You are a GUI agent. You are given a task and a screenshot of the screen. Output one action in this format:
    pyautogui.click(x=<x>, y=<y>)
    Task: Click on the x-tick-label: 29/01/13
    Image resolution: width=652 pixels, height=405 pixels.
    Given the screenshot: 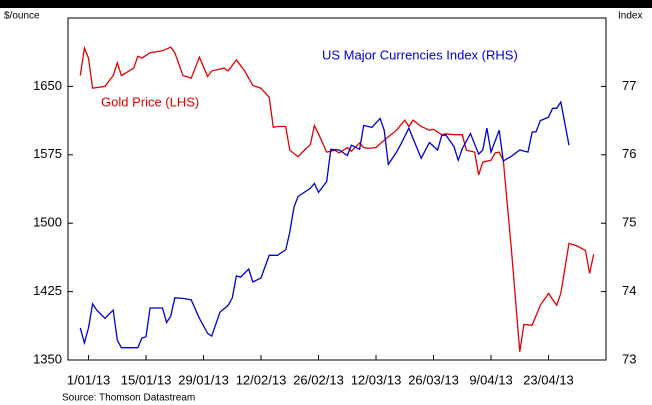 What is the action you would take?
    pyautogui.click(x=203, y=379)
    